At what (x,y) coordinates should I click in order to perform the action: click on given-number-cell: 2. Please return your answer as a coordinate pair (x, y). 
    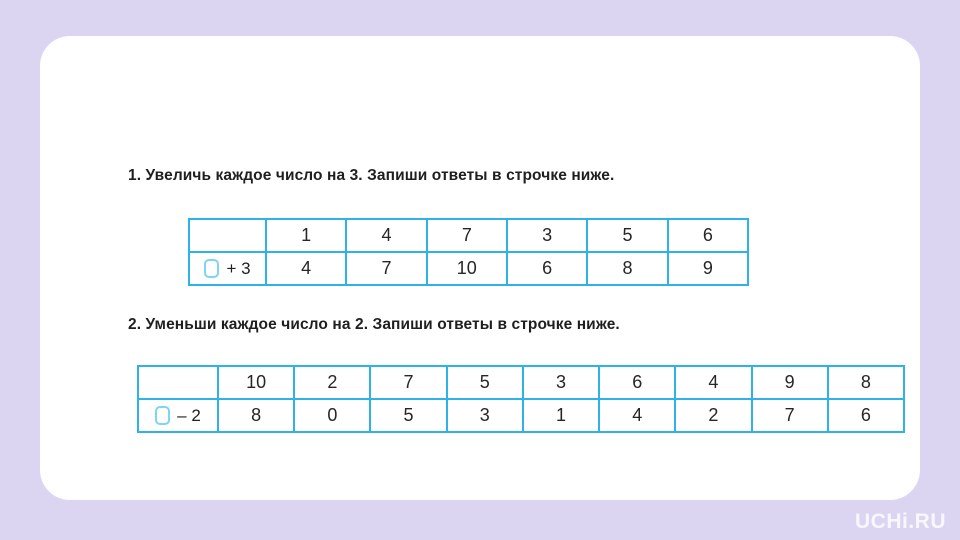
    Looking at the image, I should click on (332, 382).